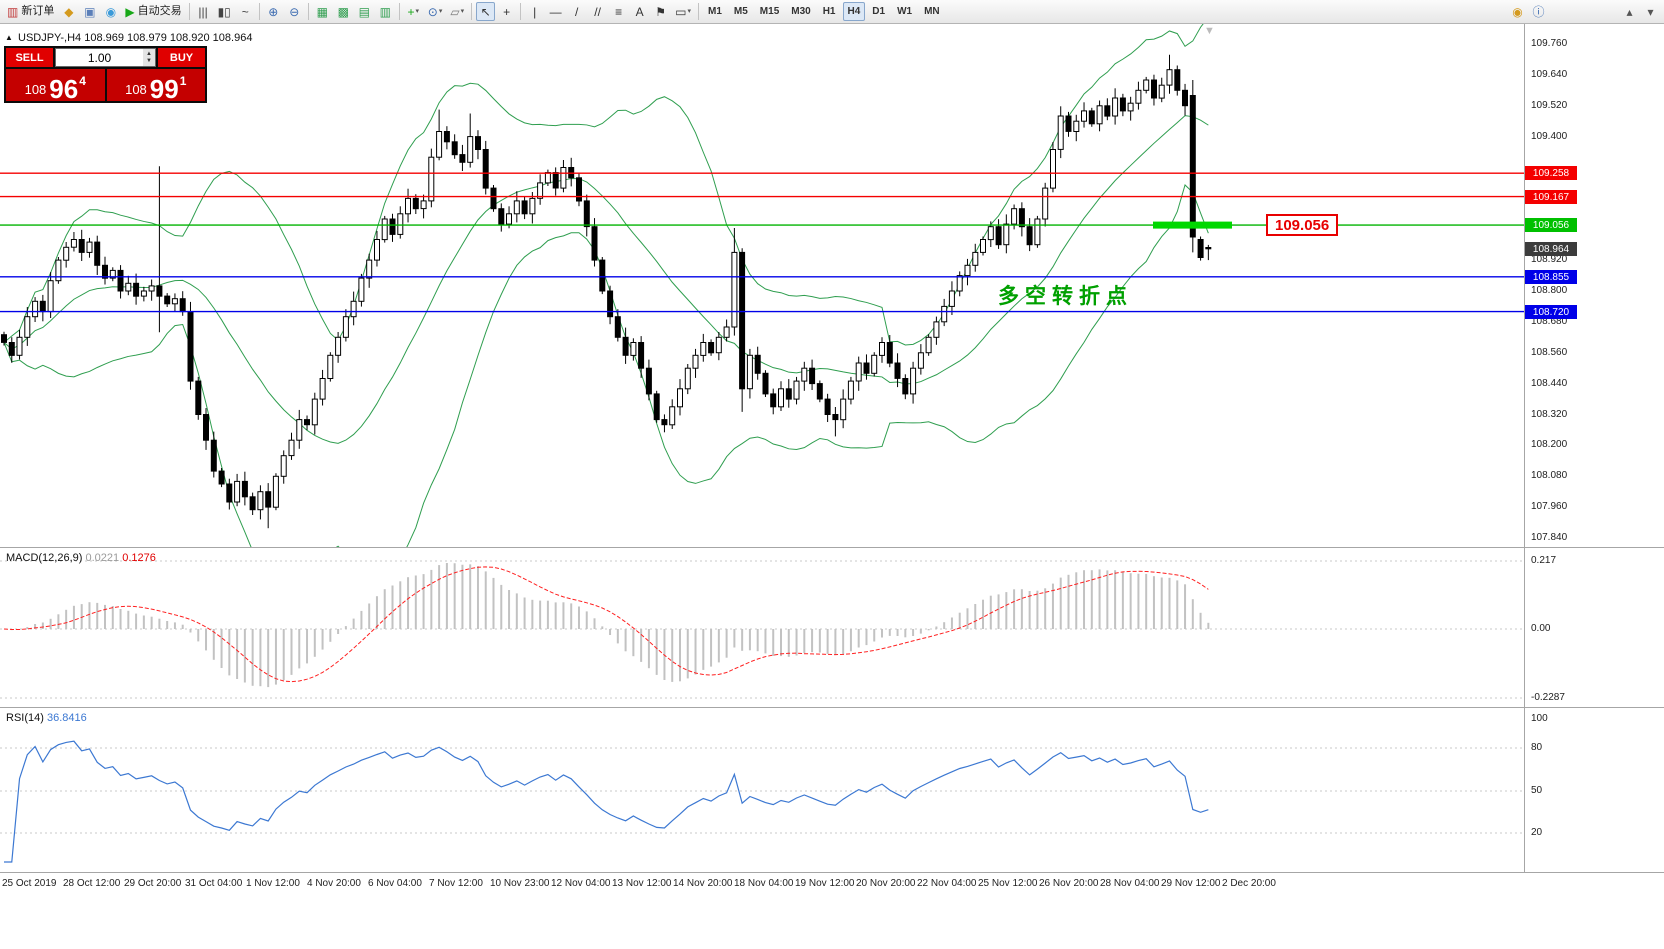 The width and height of the screenshot is (1664, 949). I want to click on cursor-icon: ↖, so click(486, 11).